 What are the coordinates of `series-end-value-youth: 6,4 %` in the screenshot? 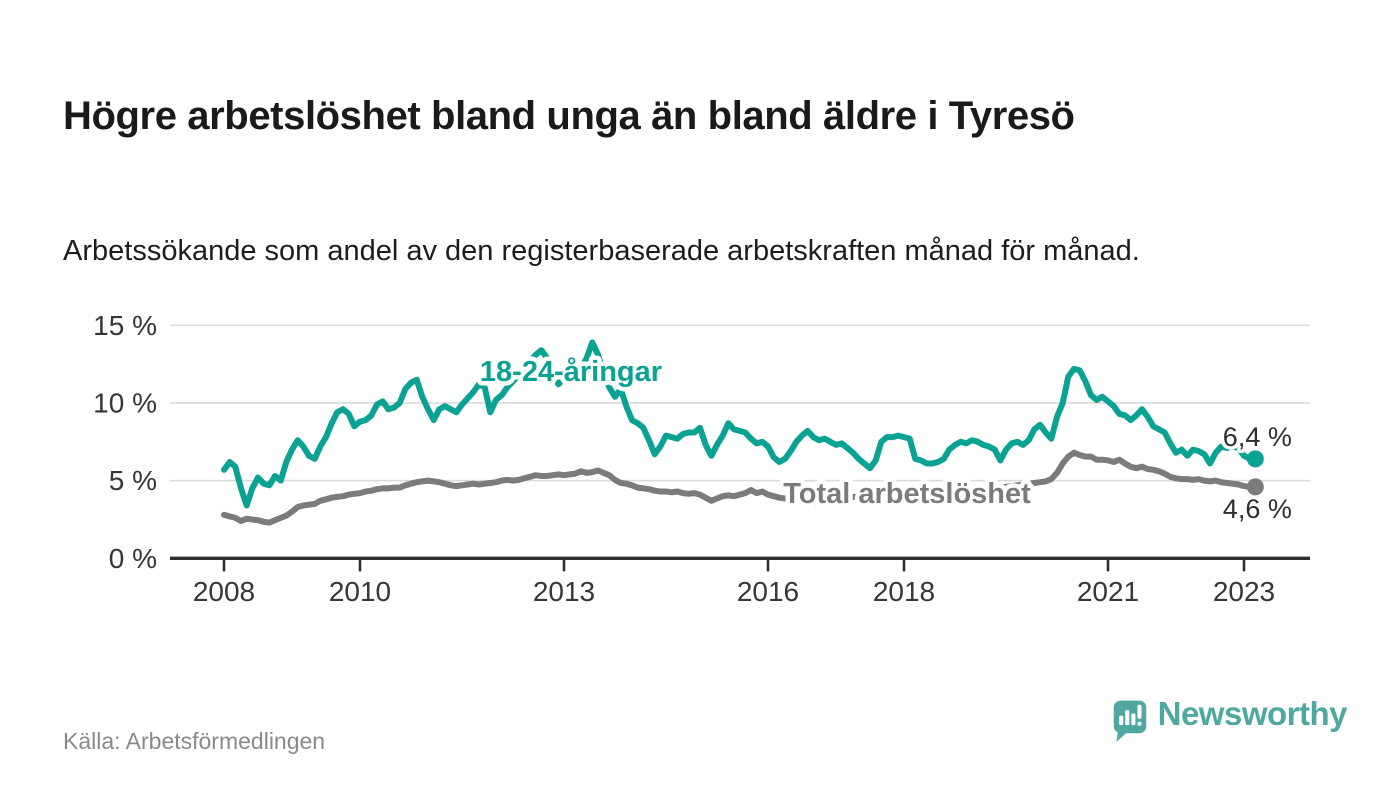 It's located at (1257, 437).